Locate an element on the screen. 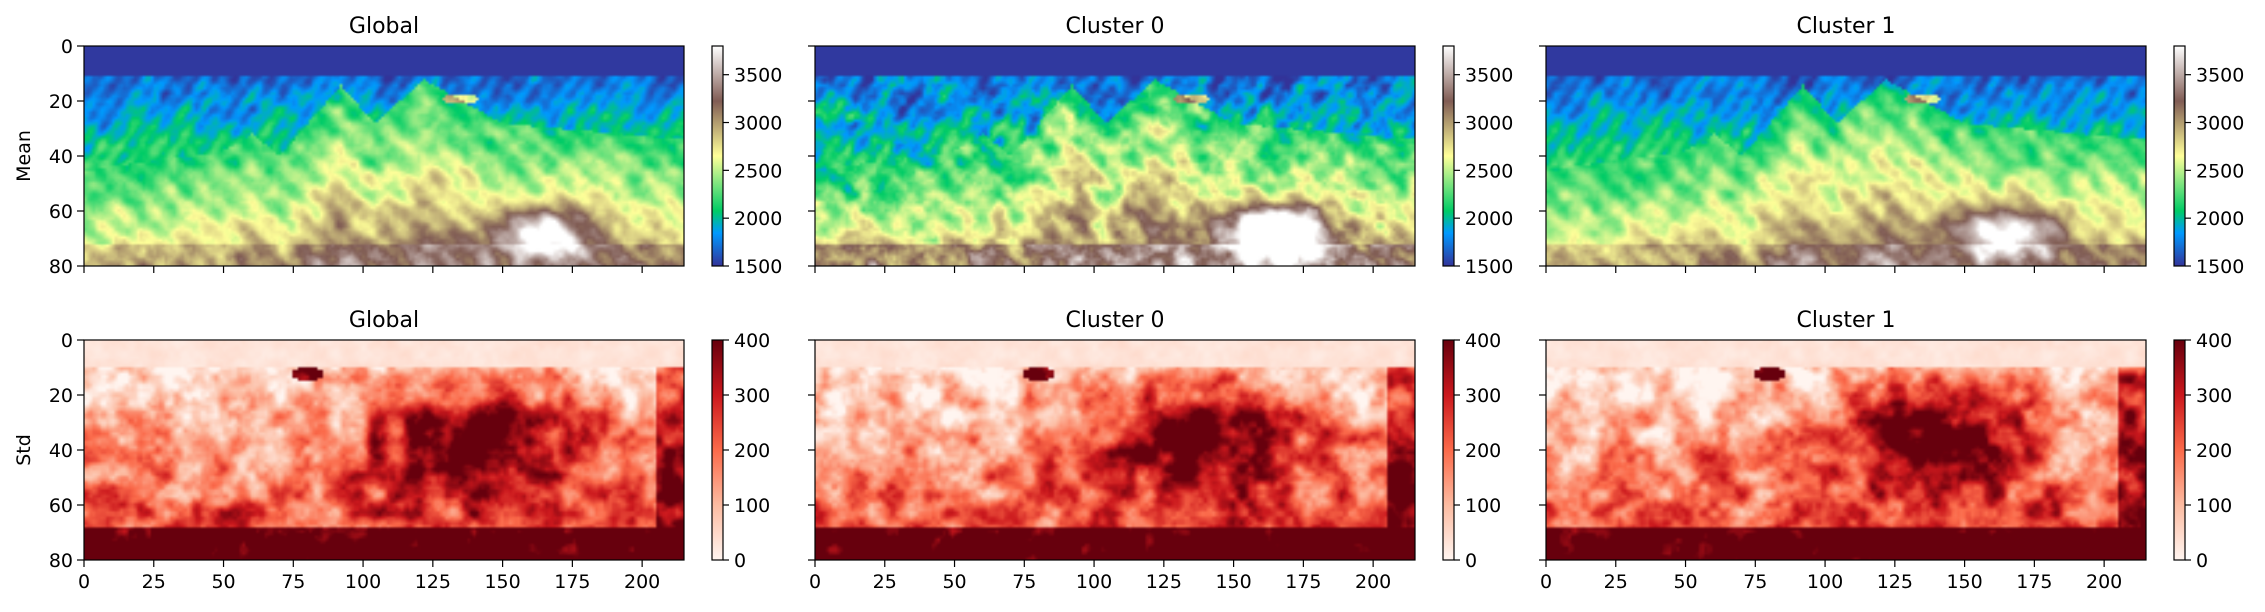  y-axis-label: Std is located at coordinates (24, 450).